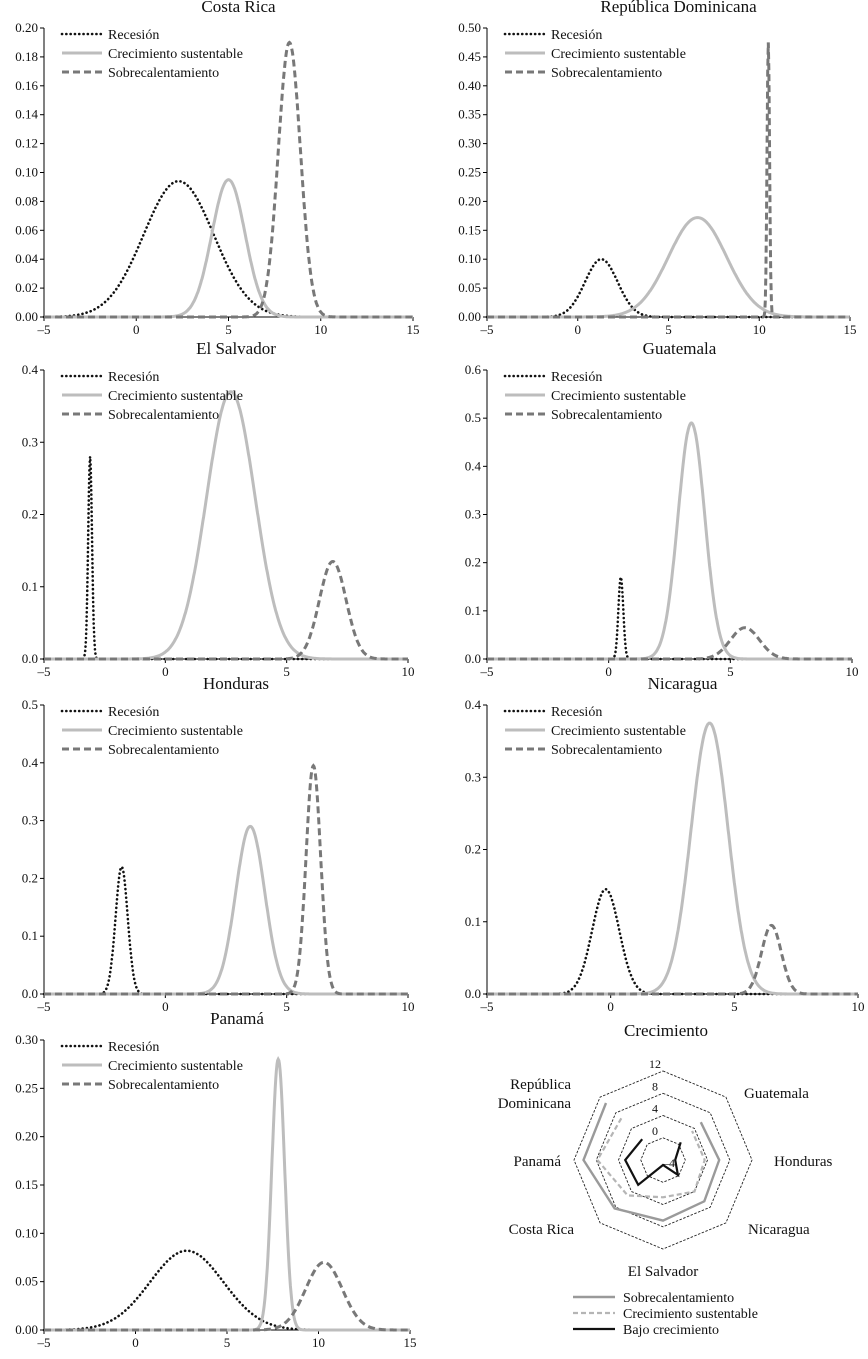  I want to click on y-tick-label: 0.14, so click(26, 114).